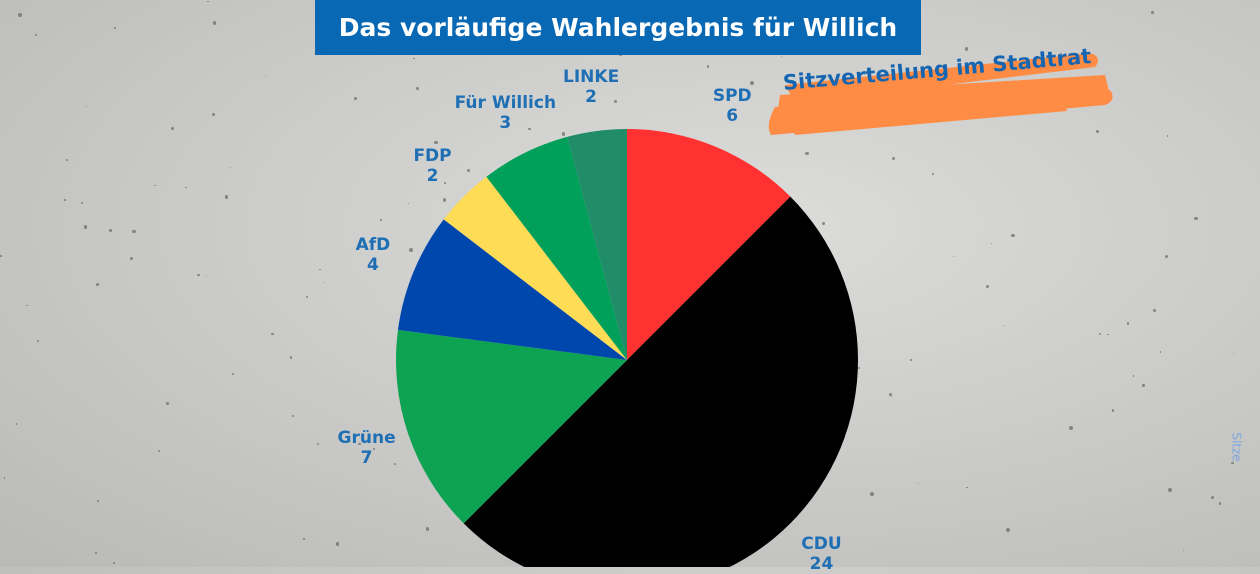  What do you see at coordinates (591, 77) in the screenshot?
I see `slice-category: LINKE` at bounding box center [591, 77].